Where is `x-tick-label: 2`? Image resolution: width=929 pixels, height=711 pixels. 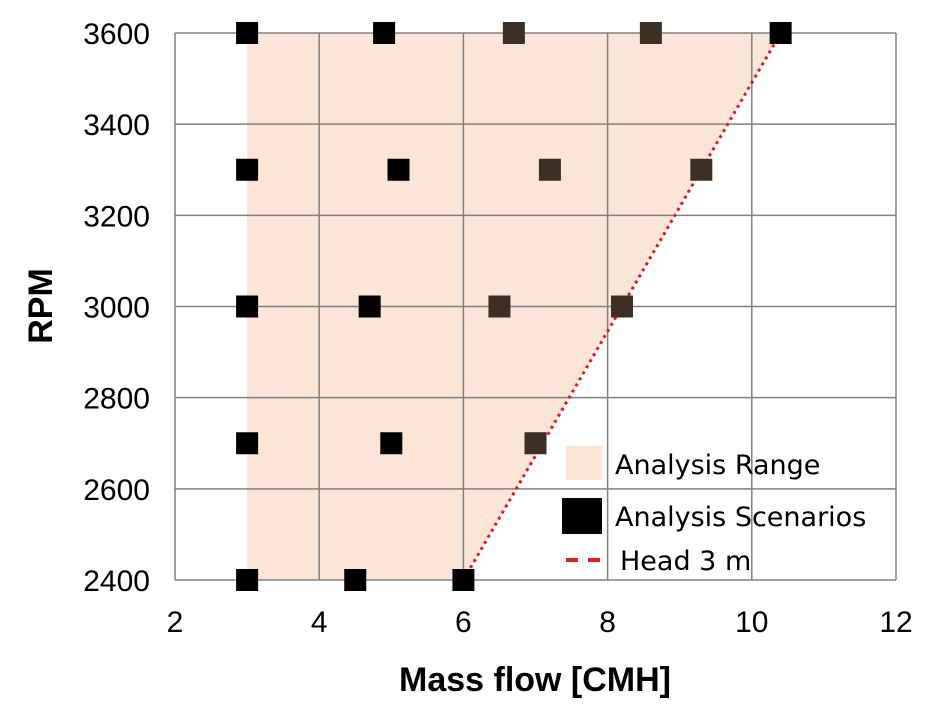
x-tick-label: 2 is located at coordinates (175, 622).